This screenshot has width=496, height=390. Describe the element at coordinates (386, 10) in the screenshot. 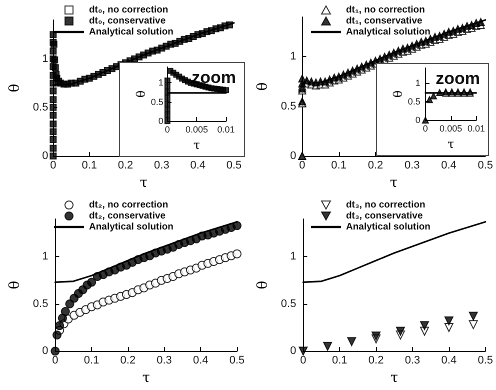

I see `legend-label: dt₁, no correction` at that location.